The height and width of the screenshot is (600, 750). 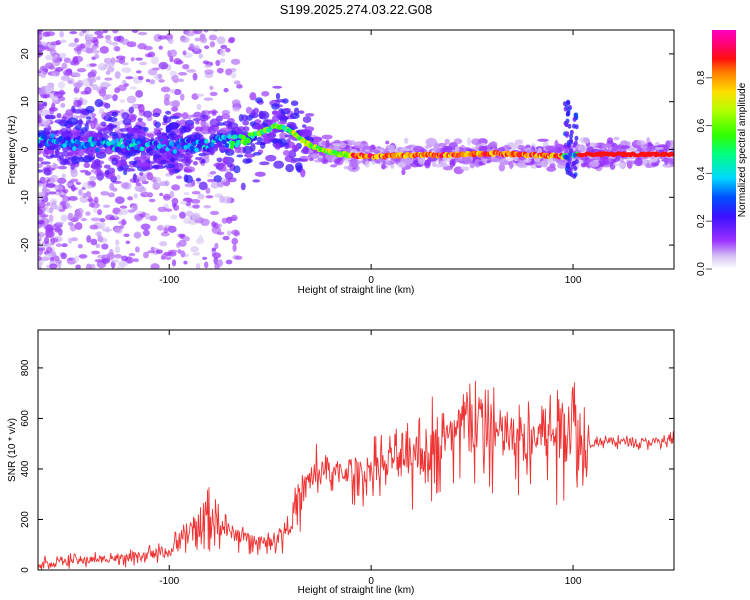 What do you see at coordinates (25, 102) in the screenshot?
I see `spectrogram-y-tick-label: 10` at bounding box center [25, 102].